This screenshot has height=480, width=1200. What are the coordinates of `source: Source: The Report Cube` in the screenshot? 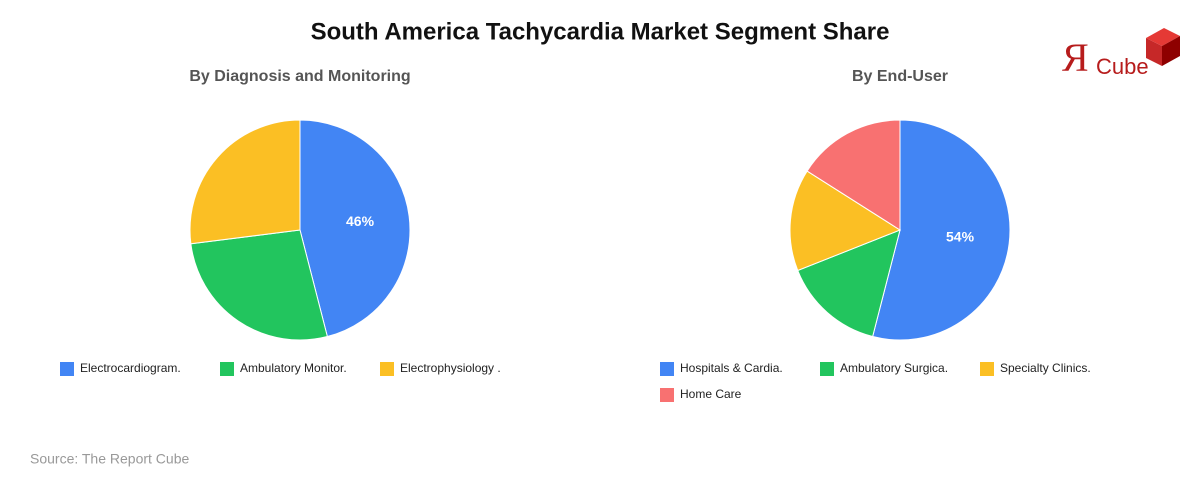 It's located at (109, 459).